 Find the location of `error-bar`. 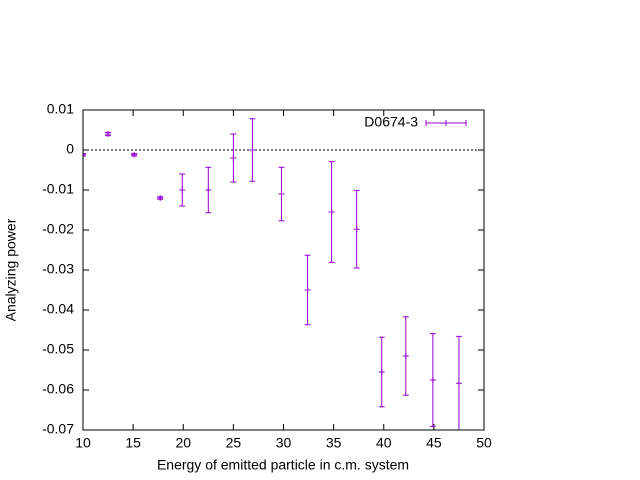

error-bar is located at coordinates (84, 155).